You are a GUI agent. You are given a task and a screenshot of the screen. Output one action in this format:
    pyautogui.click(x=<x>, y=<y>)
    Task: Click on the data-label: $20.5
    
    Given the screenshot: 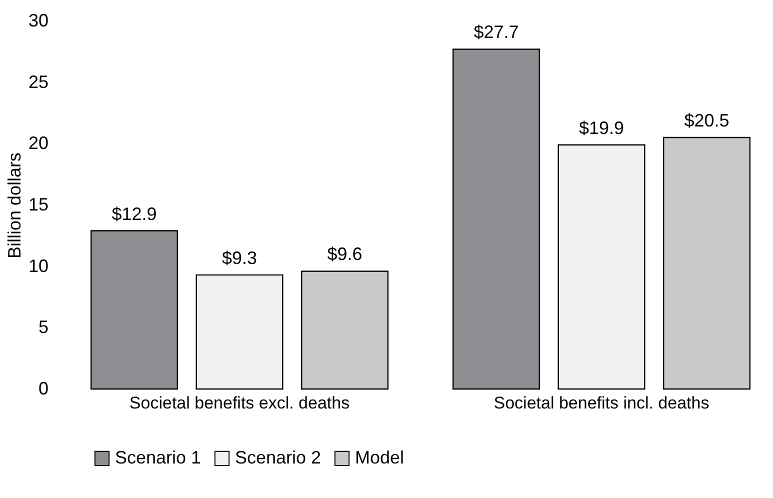 What is the action you would take?
    pyautogui.click(x=707, y=120)
    